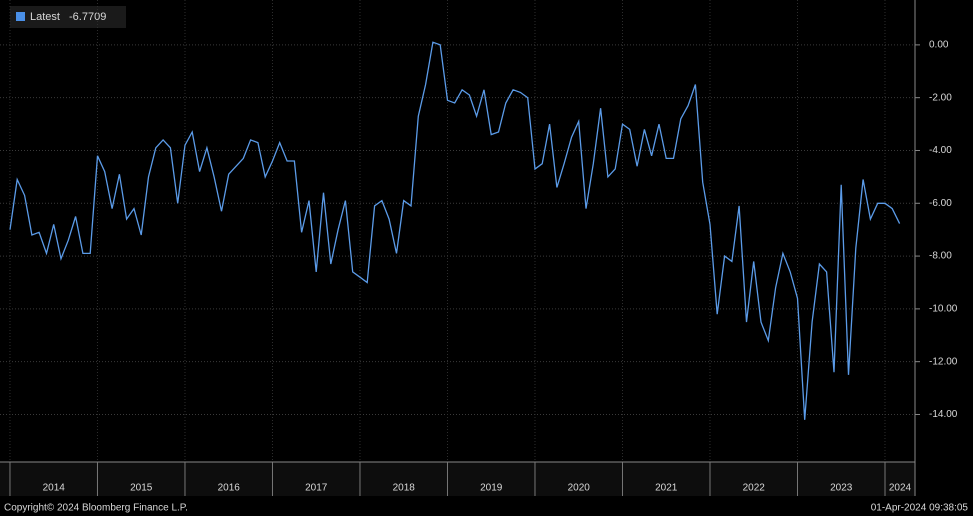 The image size is (973, 516). What do you see at coordinates (940, 203) in the screenshot?
I see `y-tick-label: -6.00` at bounding box center [940, 203].